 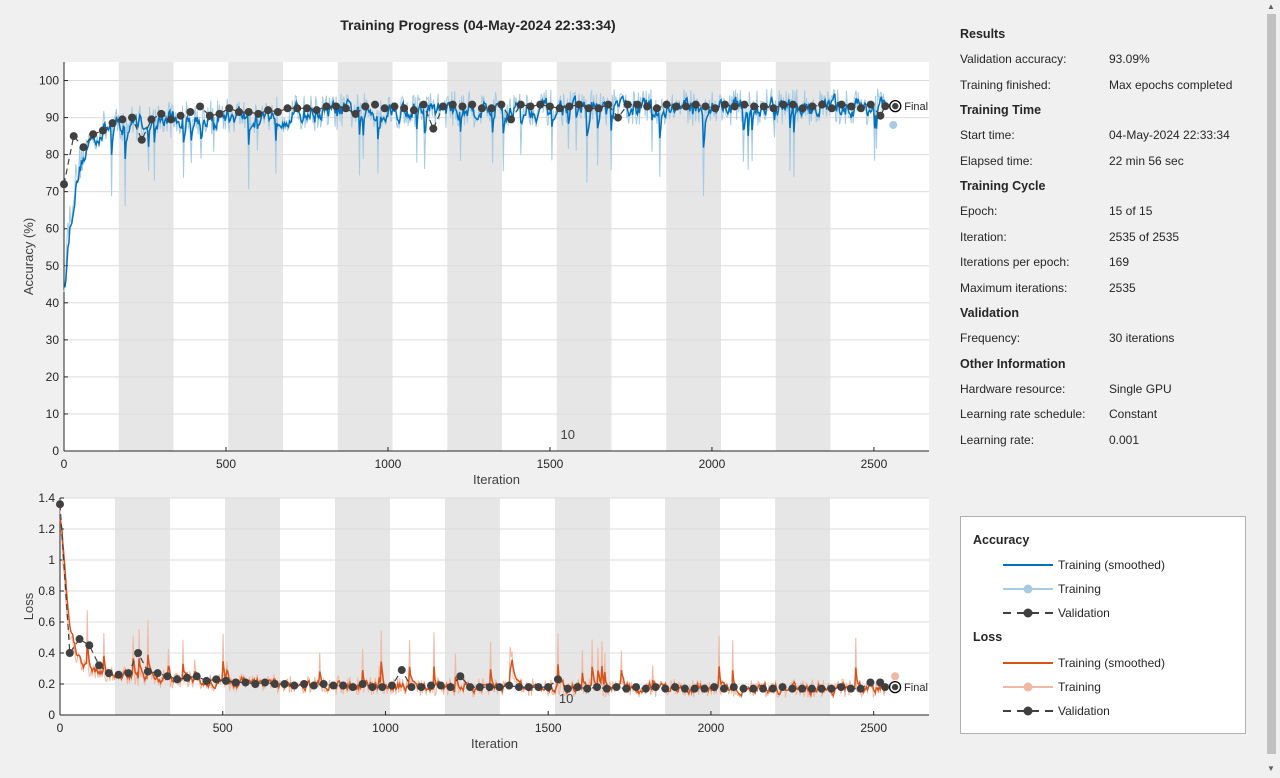 I want to click on info-row: Epoch: 15 of 15, so click(x=1110, y=215).